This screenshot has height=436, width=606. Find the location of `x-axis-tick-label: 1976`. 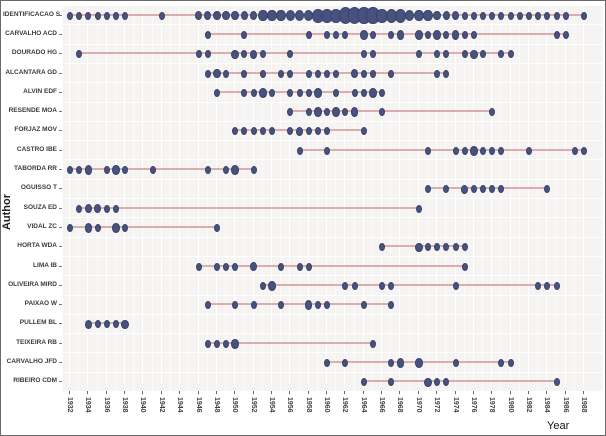

x-axis-tick-label: 1976 is located at coordinates (473, 405).